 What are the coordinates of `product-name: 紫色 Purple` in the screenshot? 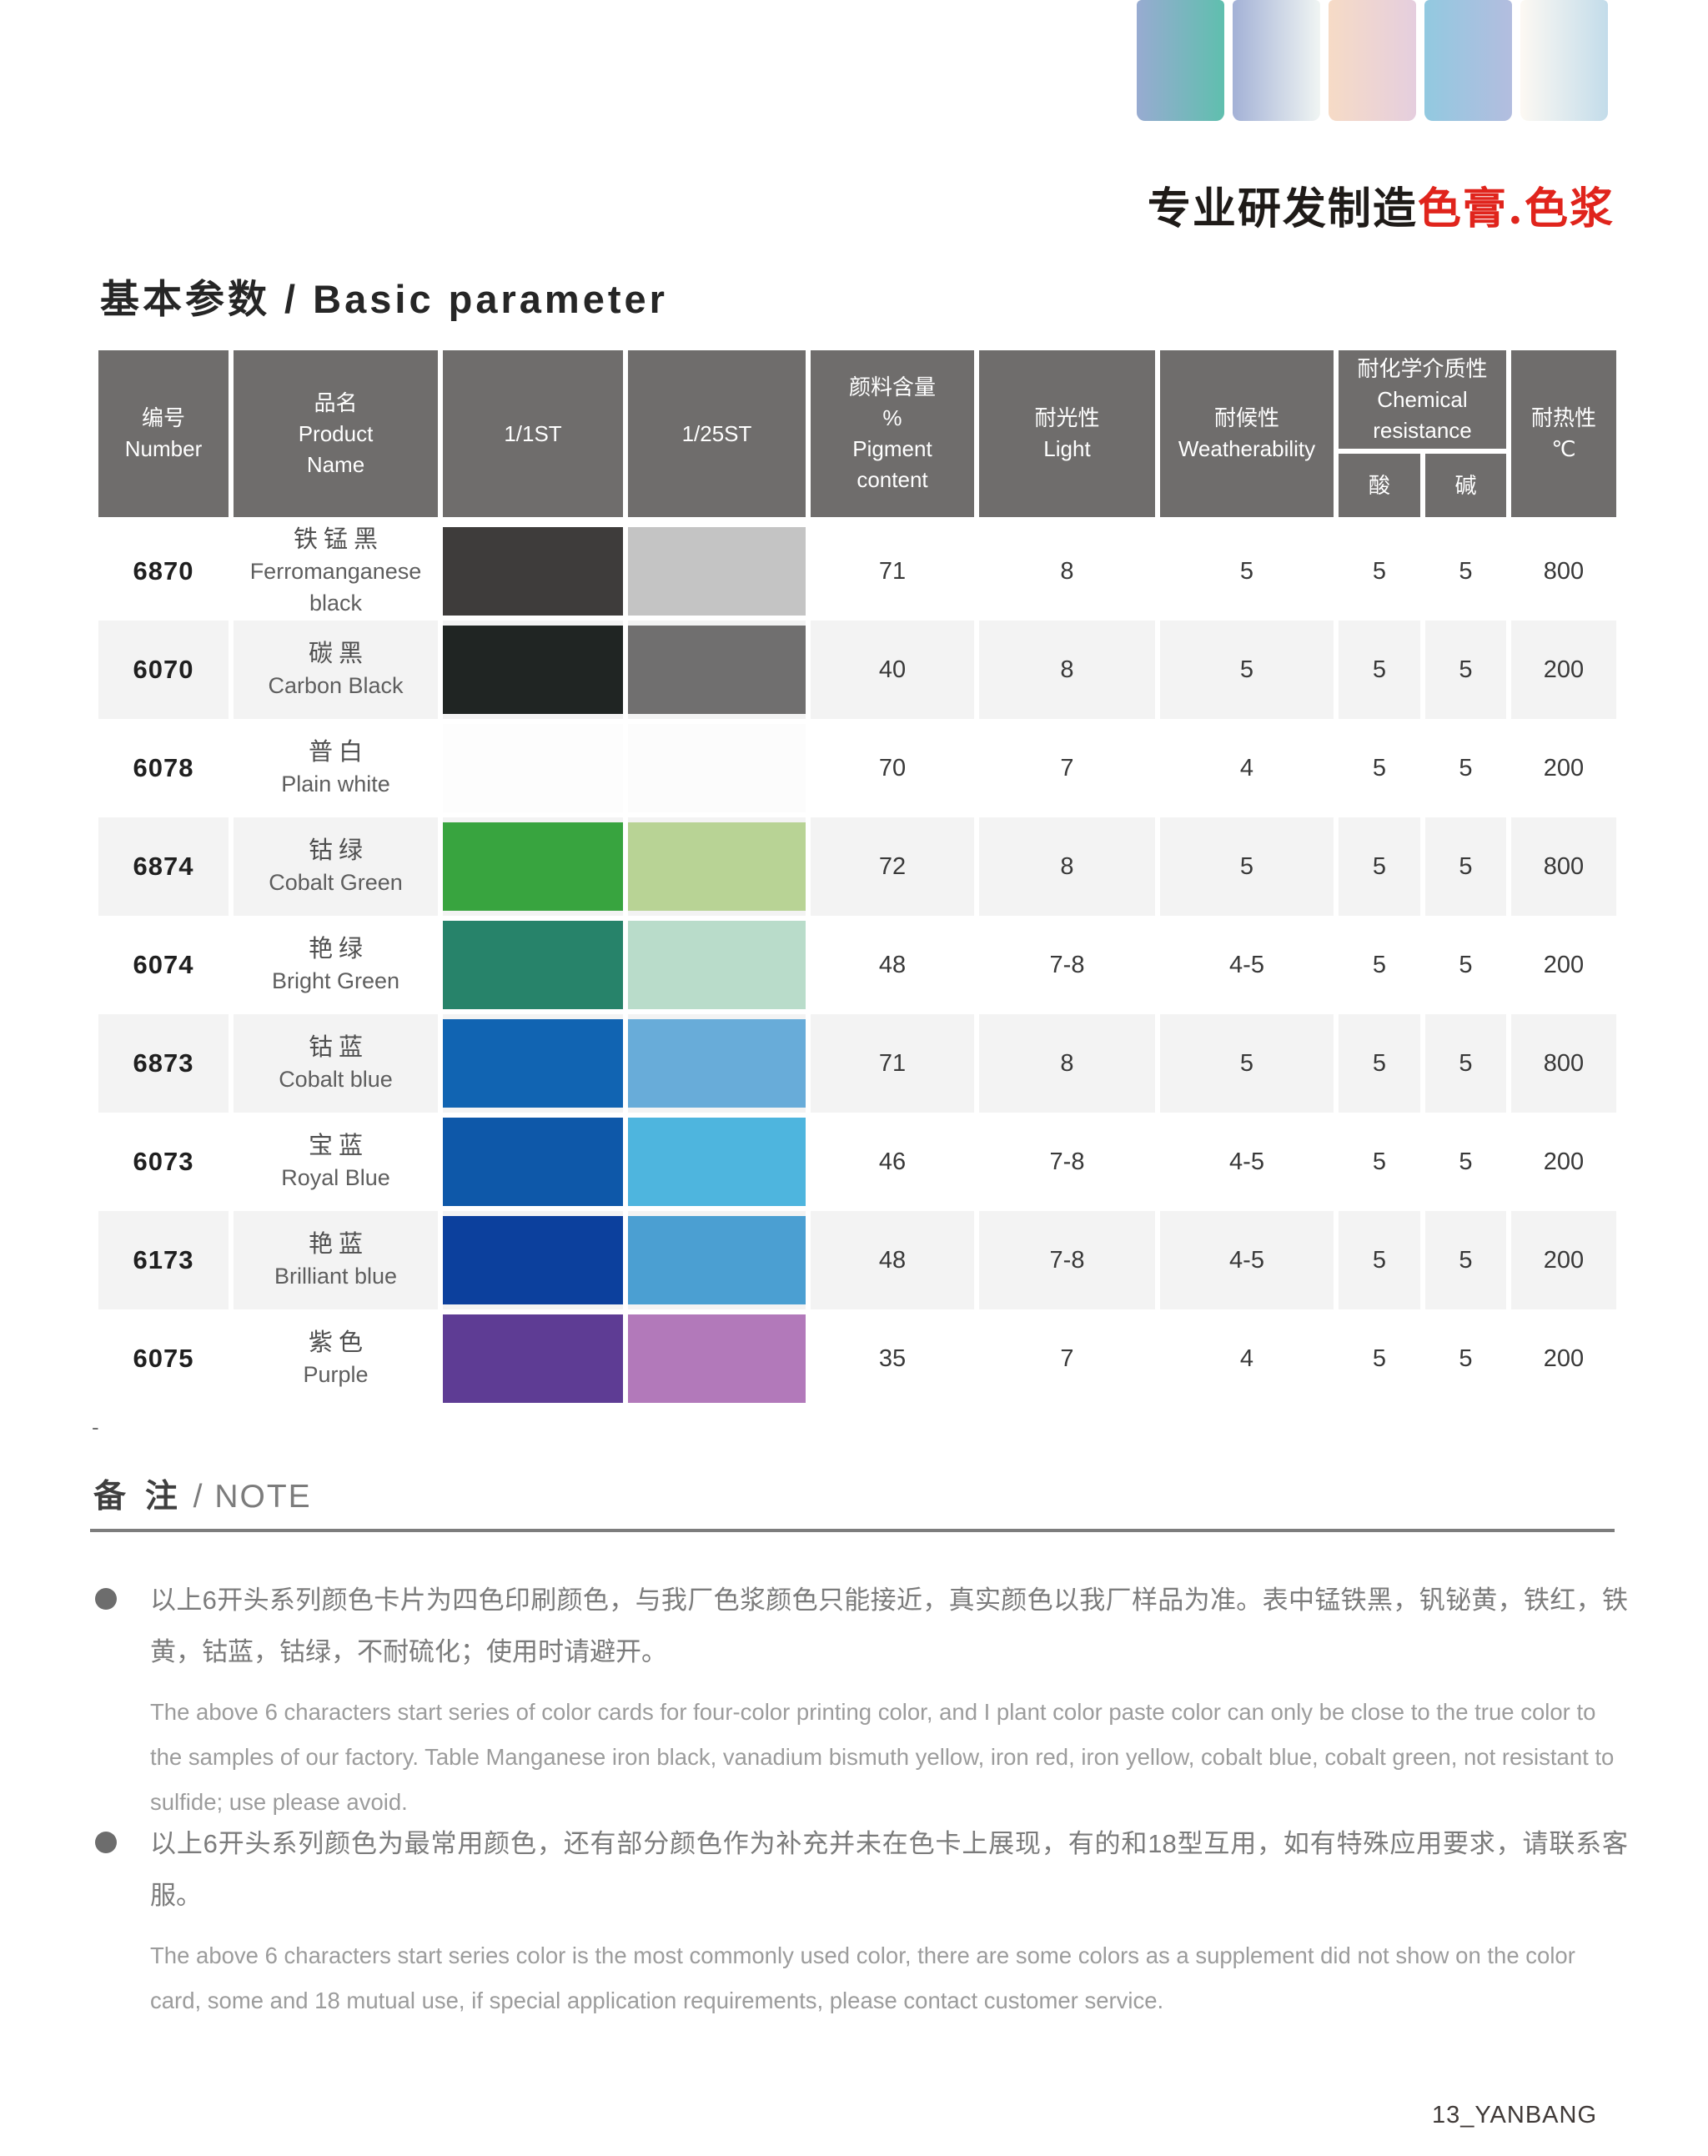 It's located at (336, 1358).